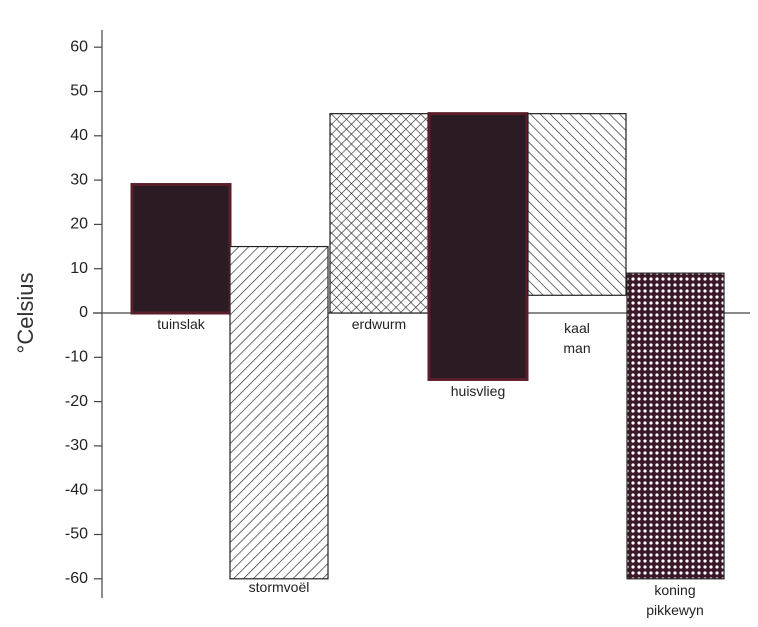 This screenshot has width=758, height=627. Describe the element at coordinates (79, 135) in the screenshot. I see `y-tick-label: 40` at that location.